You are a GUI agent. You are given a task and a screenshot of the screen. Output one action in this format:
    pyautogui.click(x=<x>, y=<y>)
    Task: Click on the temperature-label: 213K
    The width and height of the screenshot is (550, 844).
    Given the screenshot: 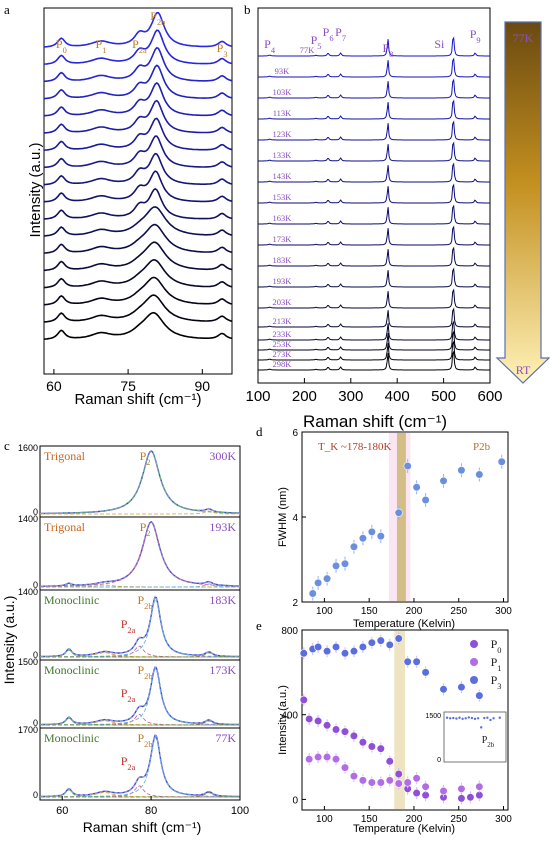 What is the action you would take?
    pyautogui.click(x=283, y=321)
    